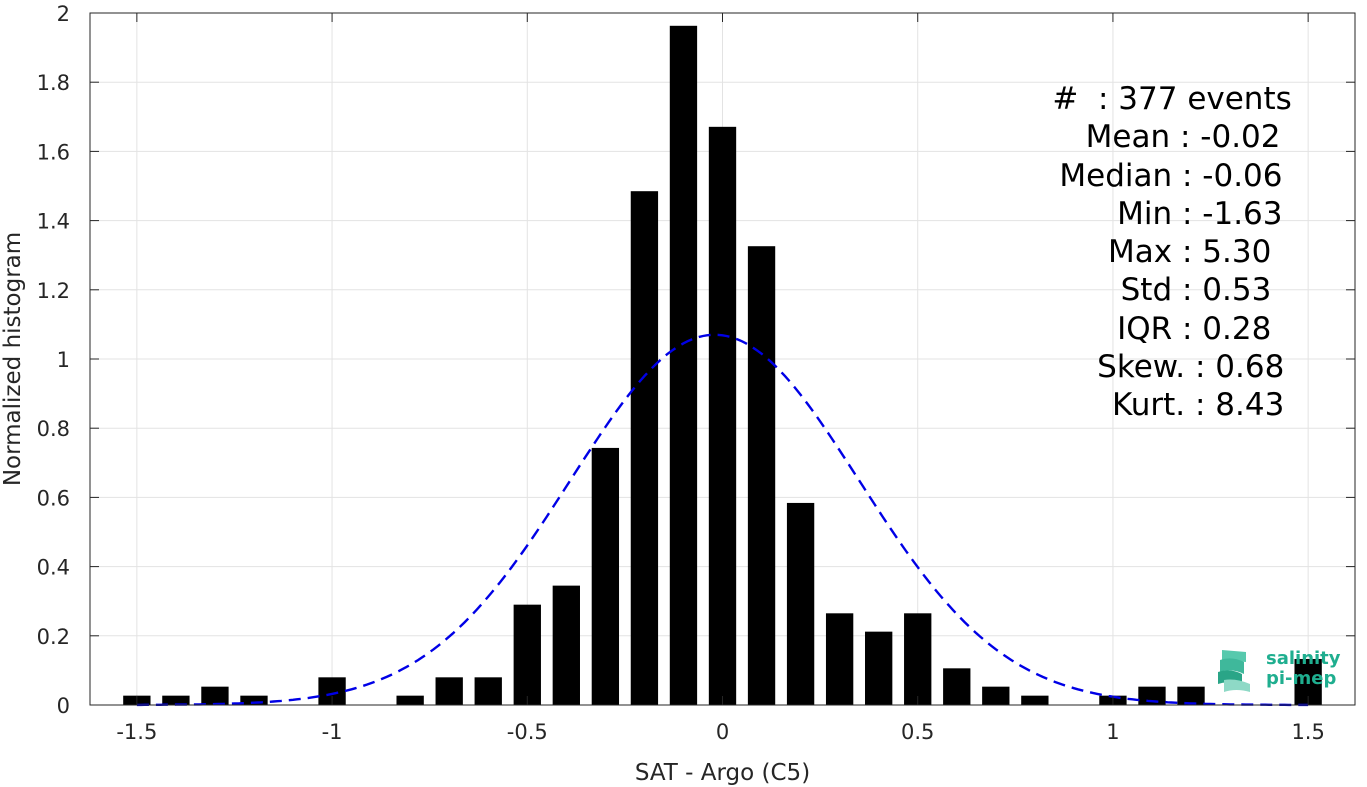 The image size is (1367, 787). Describe the element at coordinates (53, 291) in the screenshot. I see `y-tick-label: 1.2` at that location.